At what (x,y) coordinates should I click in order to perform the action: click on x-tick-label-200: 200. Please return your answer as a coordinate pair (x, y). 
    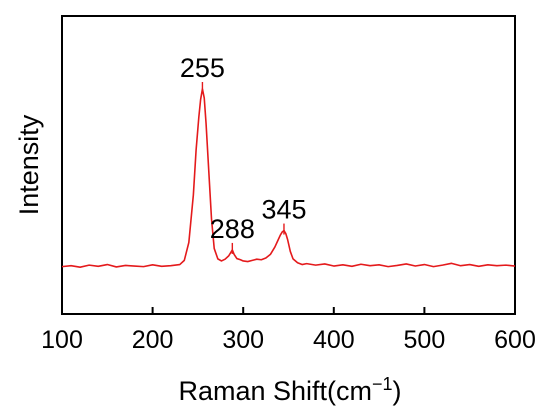
    Looking at the image, I should click on (153, 340).